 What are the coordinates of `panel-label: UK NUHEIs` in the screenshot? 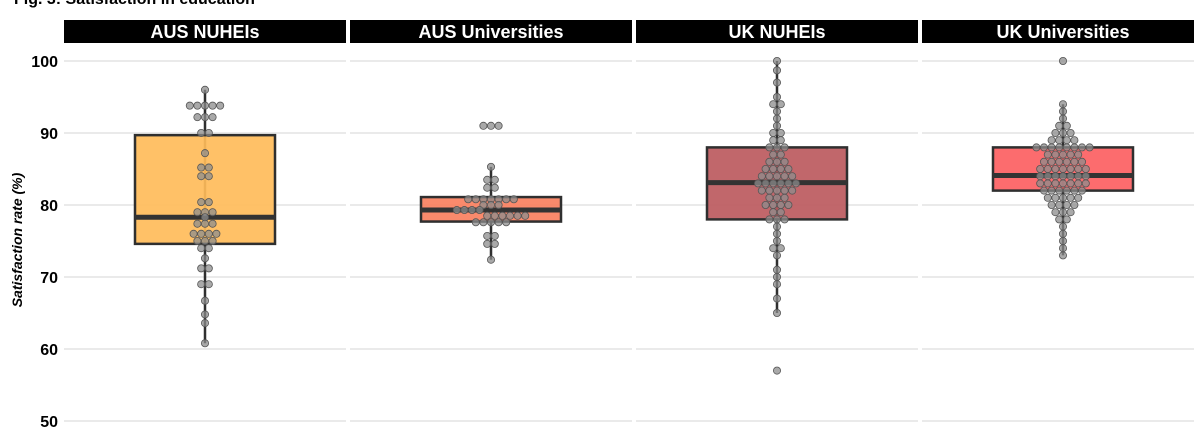 It's located at (776, 32).